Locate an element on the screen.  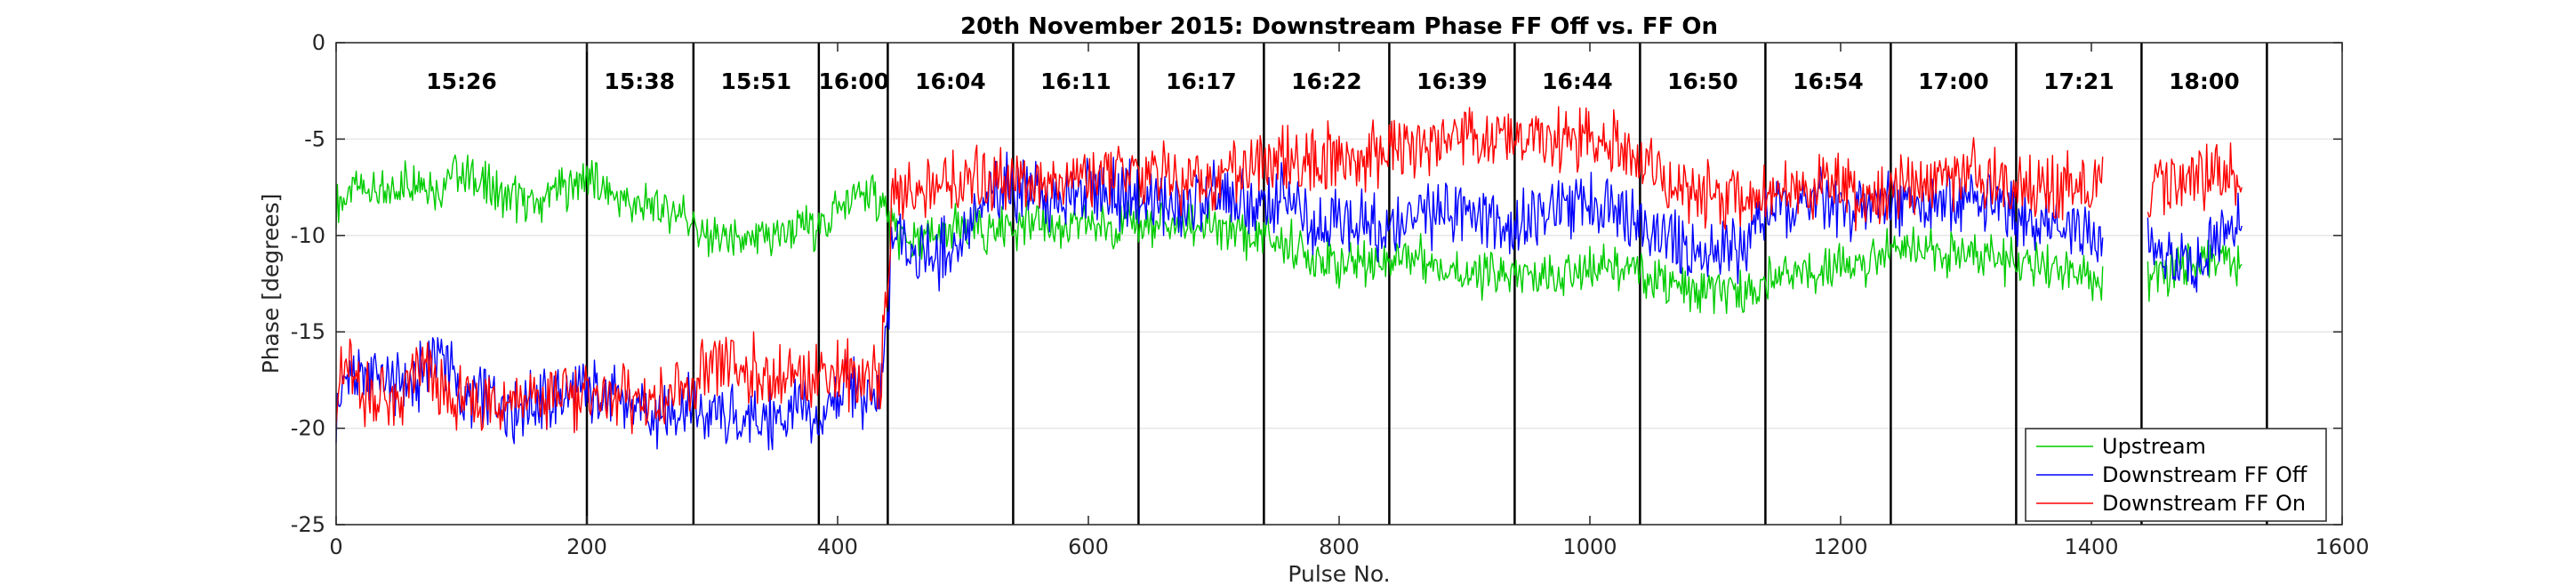
segment-label: 15:38 is located at coordinates (639, 81).